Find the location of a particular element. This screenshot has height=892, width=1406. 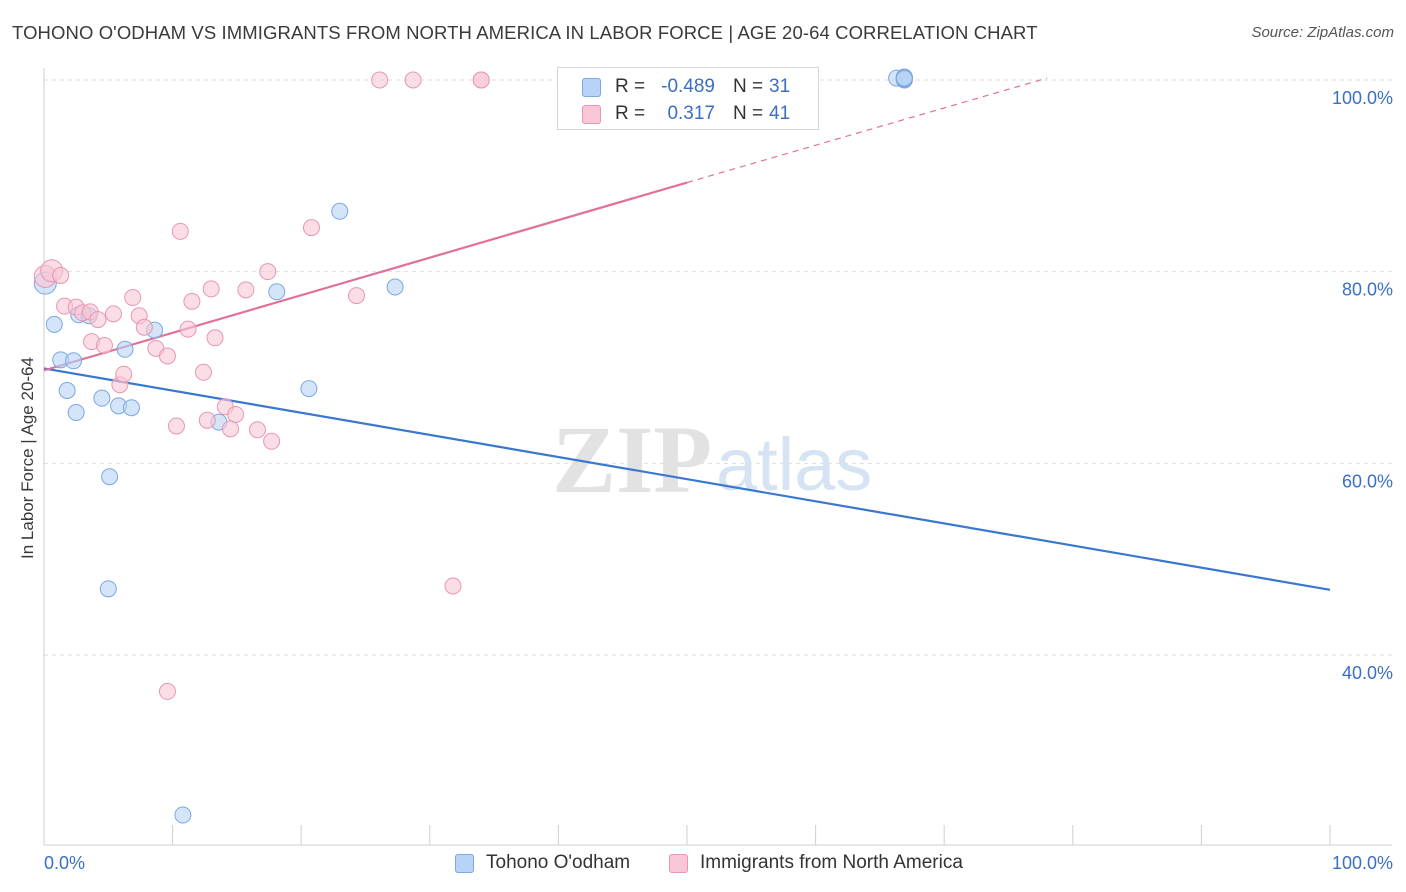

legend-row-pink: R = 0.317 N = 41 is located at coordinates (686, 114).